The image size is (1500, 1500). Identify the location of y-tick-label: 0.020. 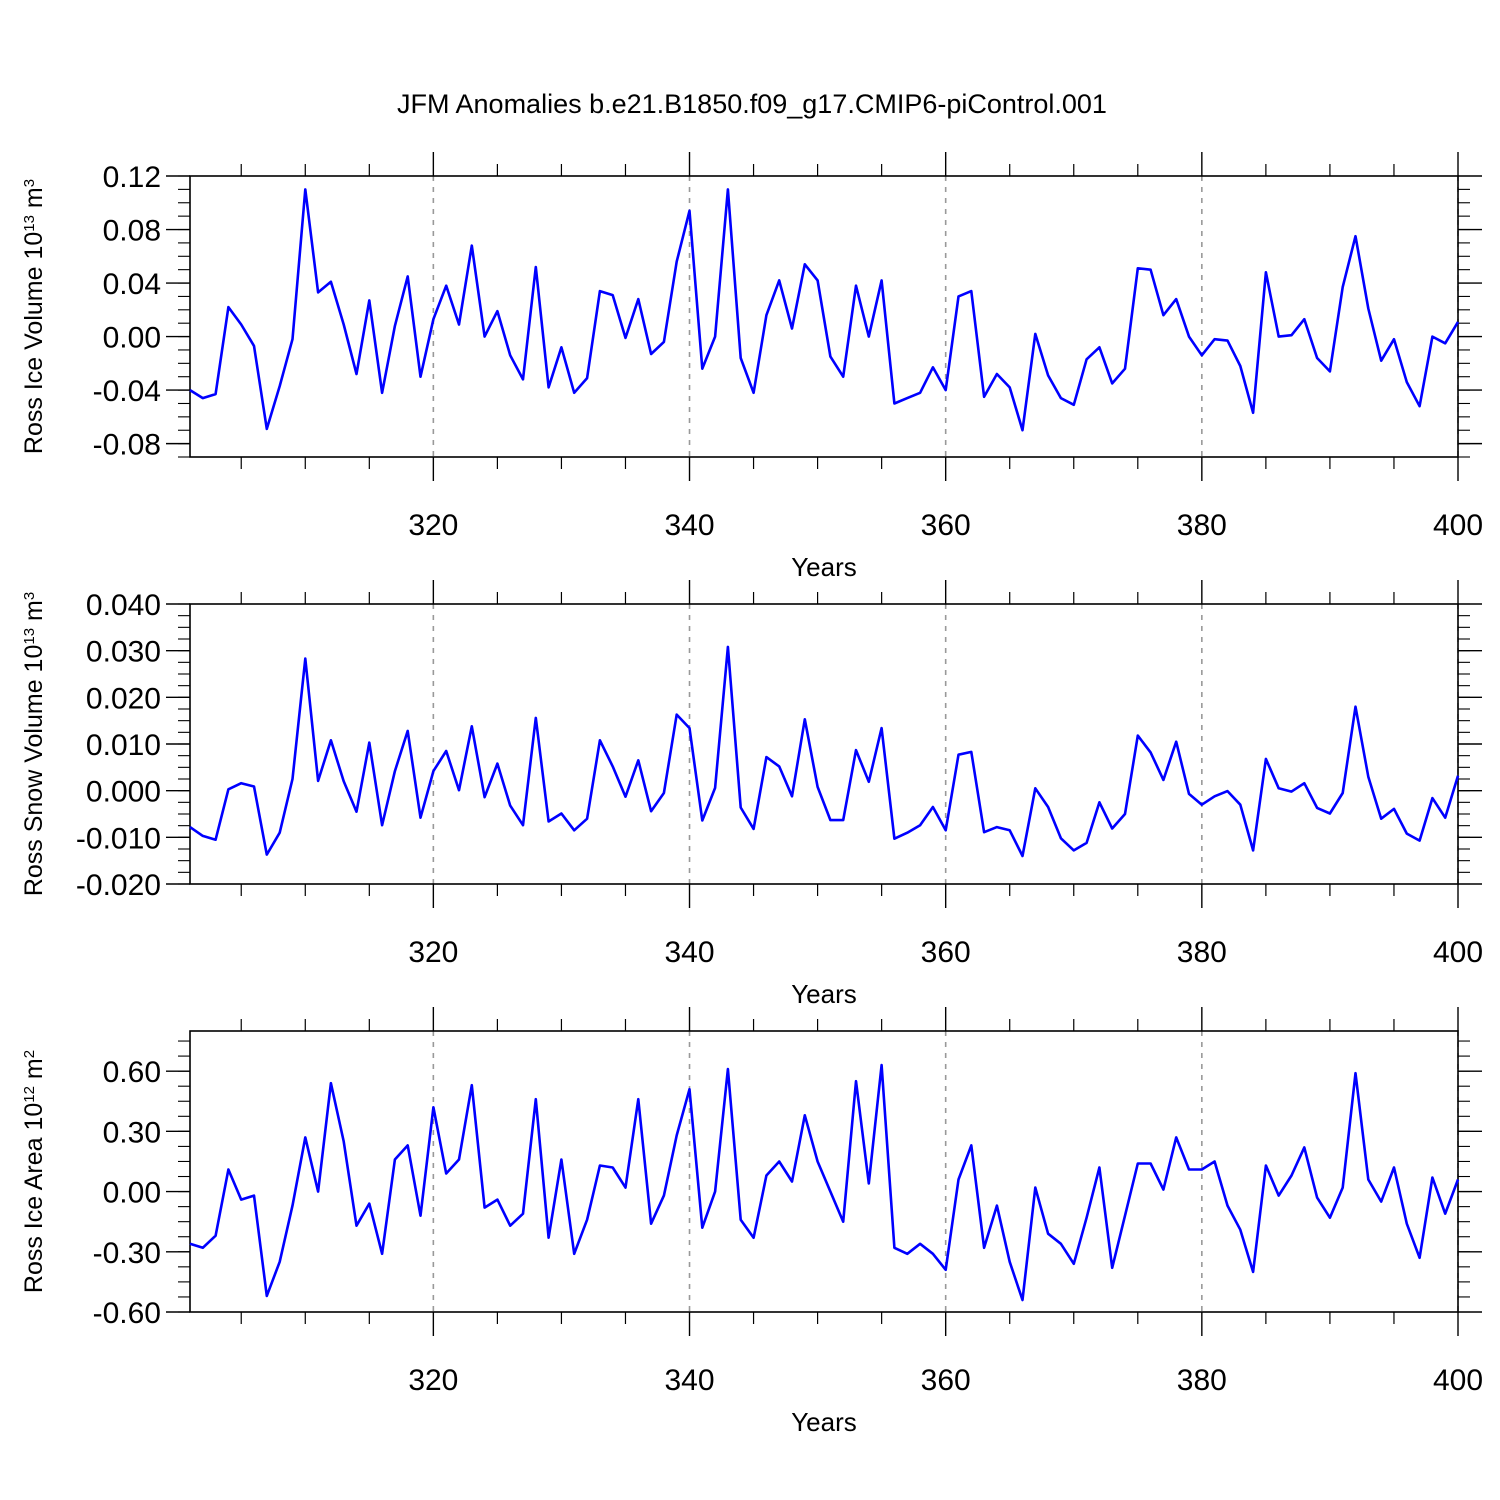
(123, 698).